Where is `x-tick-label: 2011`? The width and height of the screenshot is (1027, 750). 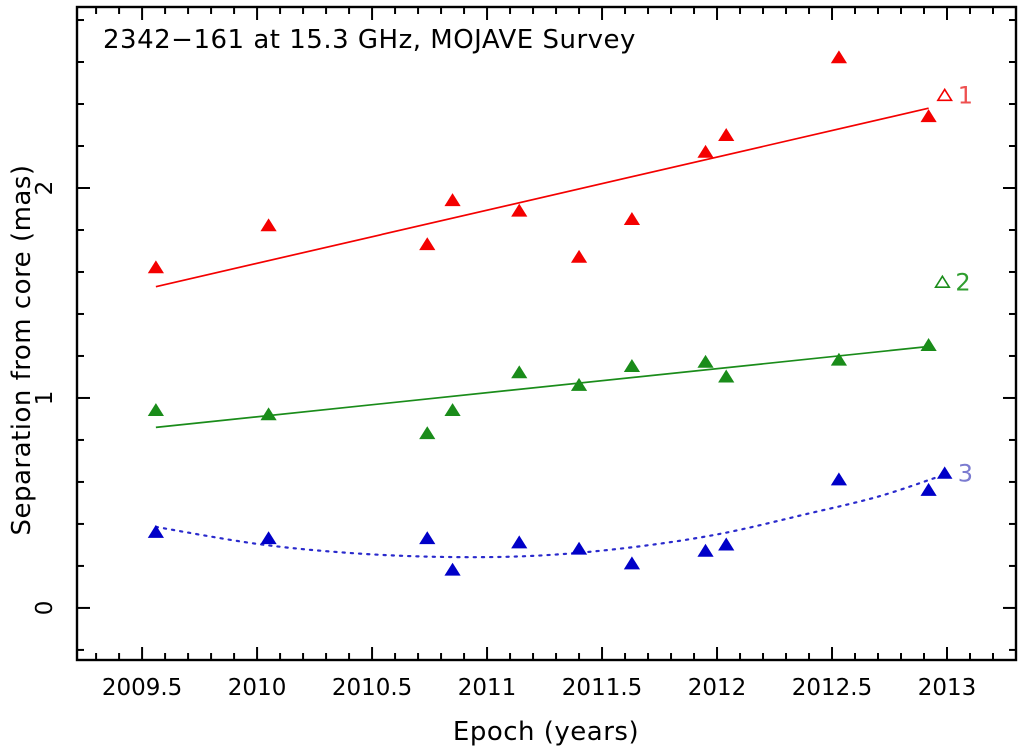 x-tick-label: 2011 is located at coordinates (487, 688).